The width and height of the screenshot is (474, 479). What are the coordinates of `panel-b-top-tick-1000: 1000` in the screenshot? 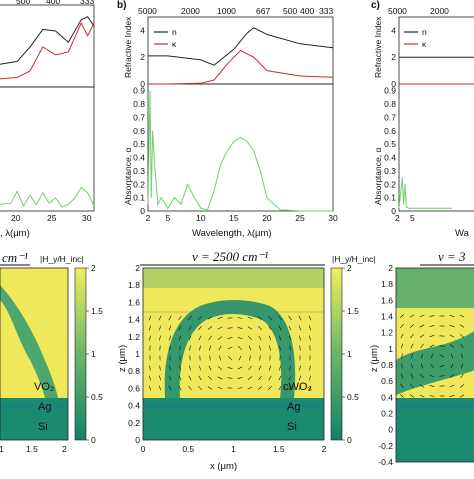 It's located at (226, 11).